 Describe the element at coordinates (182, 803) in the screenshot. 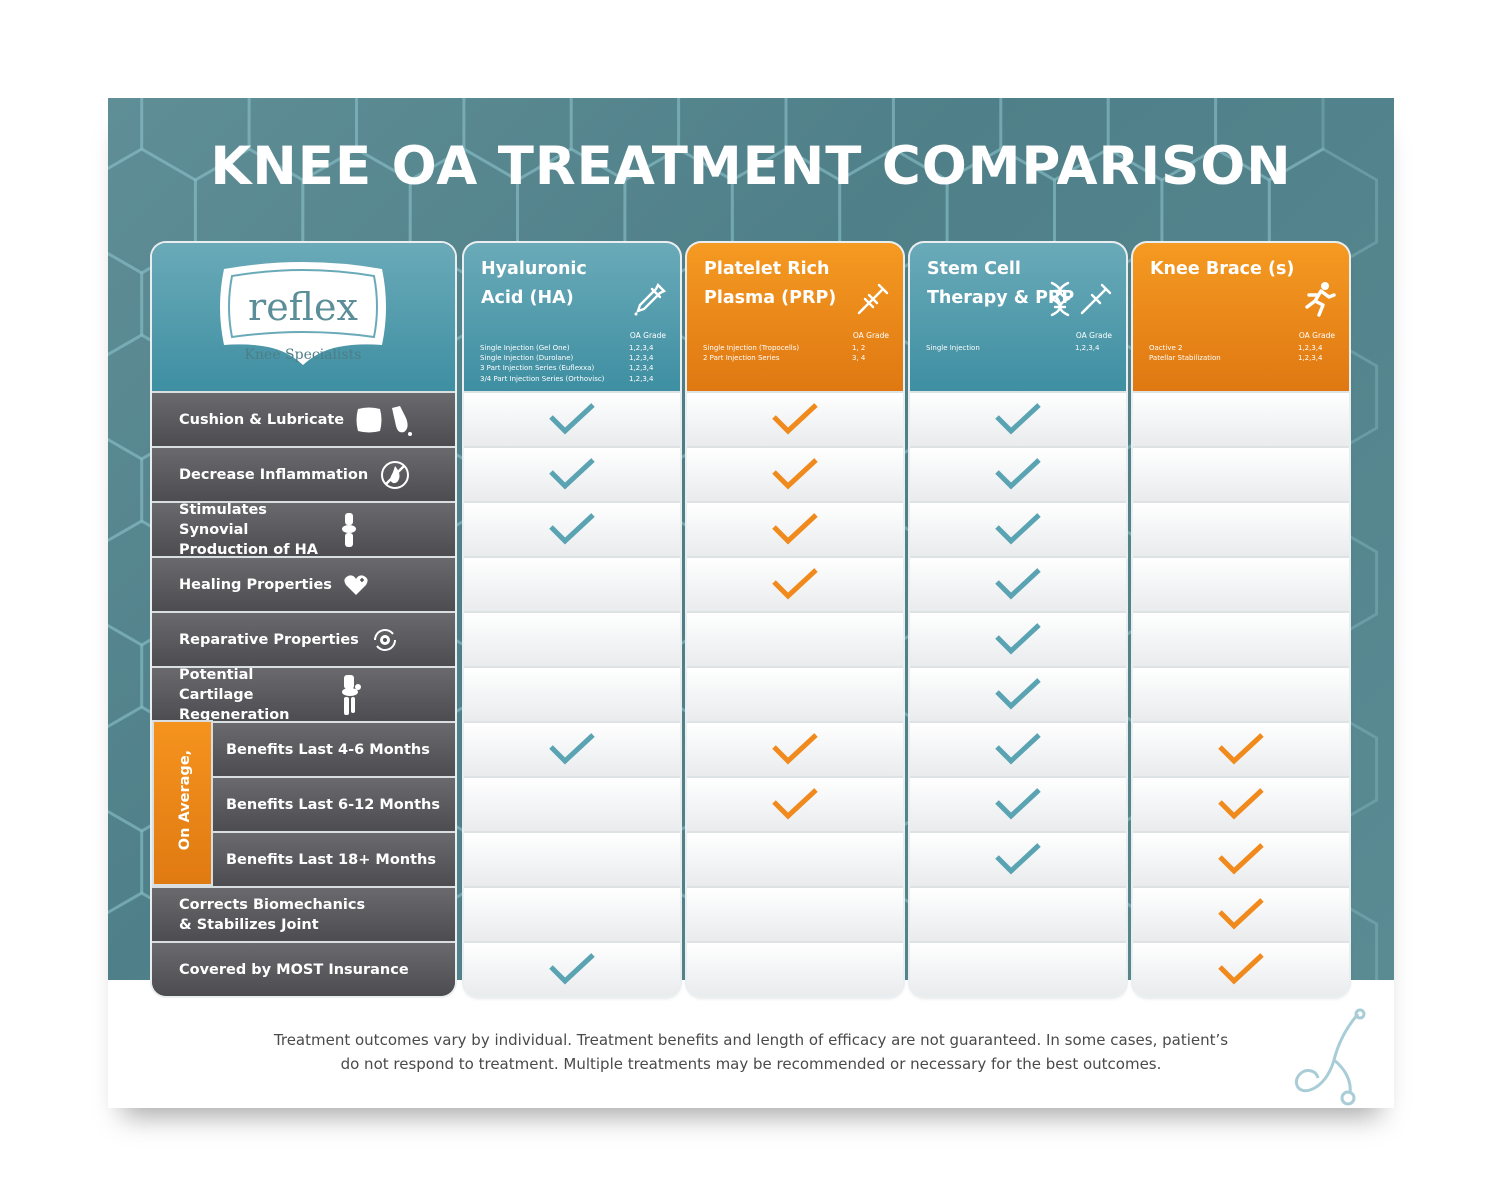

I see `on-average-tab: On Average,` at that location.